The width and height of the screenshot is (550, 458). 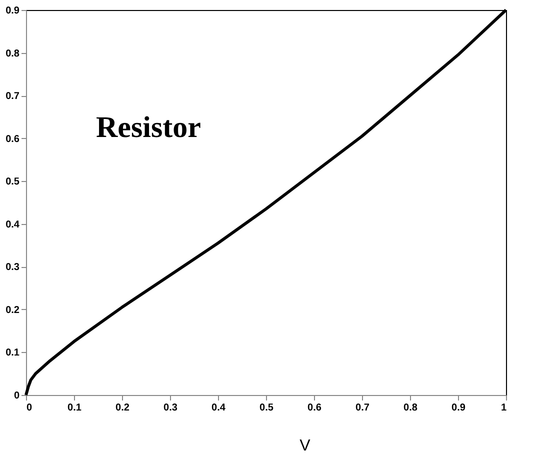 I want to click on x-tick-label: 0.5, so click(x=267, y=408).